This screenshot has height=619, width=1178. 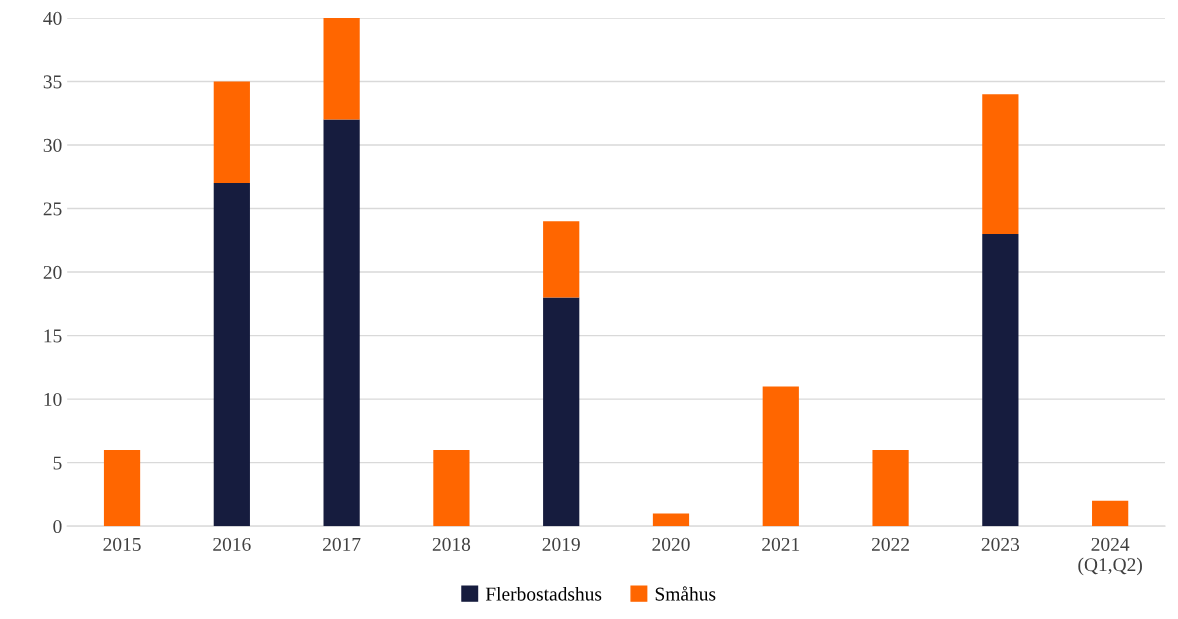 I want to click on y-tick-label: 20, so click(x=52, y=272).